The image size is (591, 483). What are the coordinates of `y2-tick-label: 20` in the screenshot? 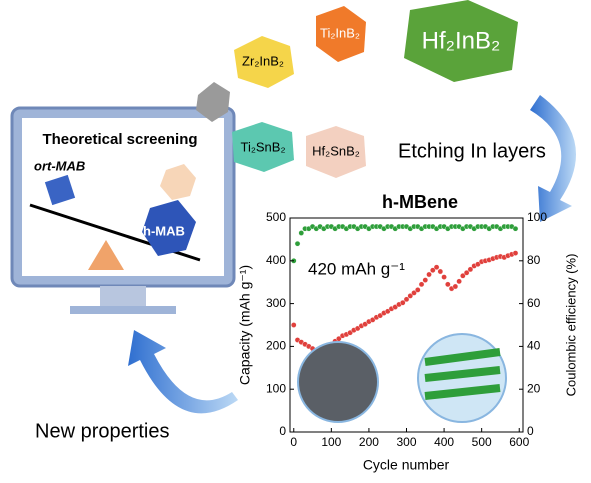 It's located at (534, 388).